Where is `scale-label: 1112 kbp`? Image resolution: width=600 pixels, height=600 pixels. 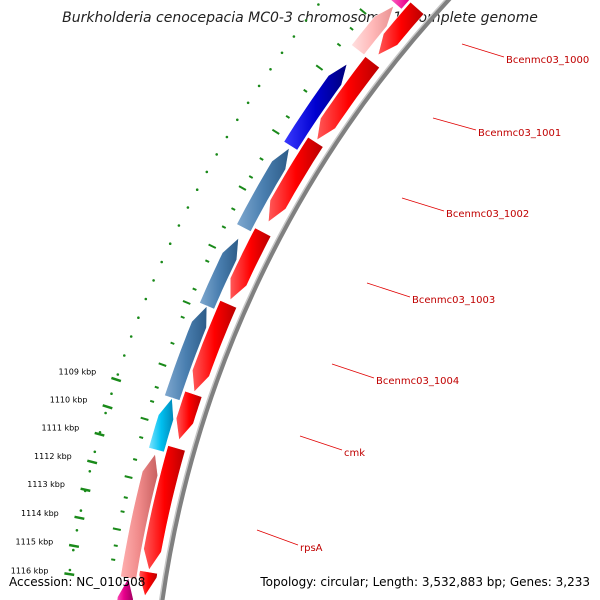 scale-label: 1112 kbp is located at coordinates (53, 456).